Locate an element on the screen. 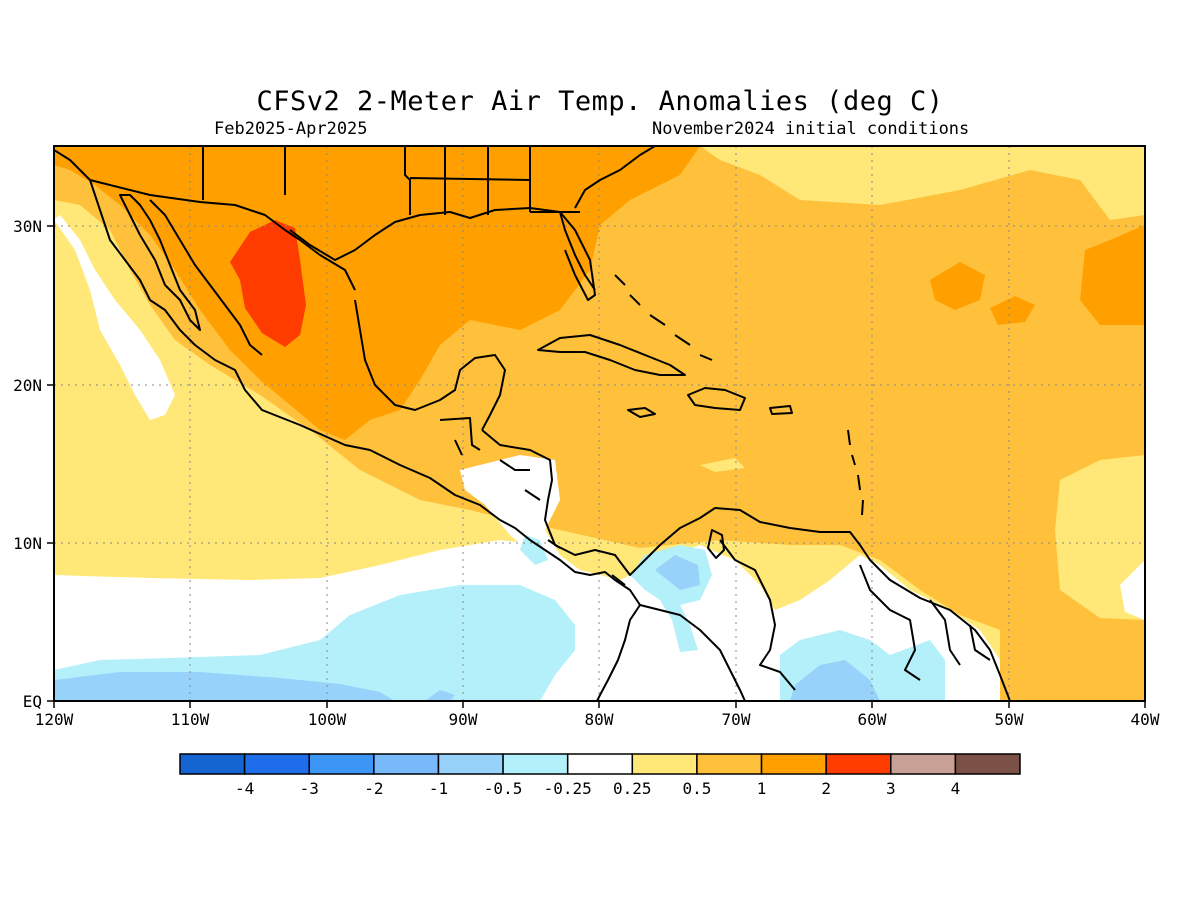 The image size is (1200, 900). lesser-antilles is located at coordinates (855, 472).